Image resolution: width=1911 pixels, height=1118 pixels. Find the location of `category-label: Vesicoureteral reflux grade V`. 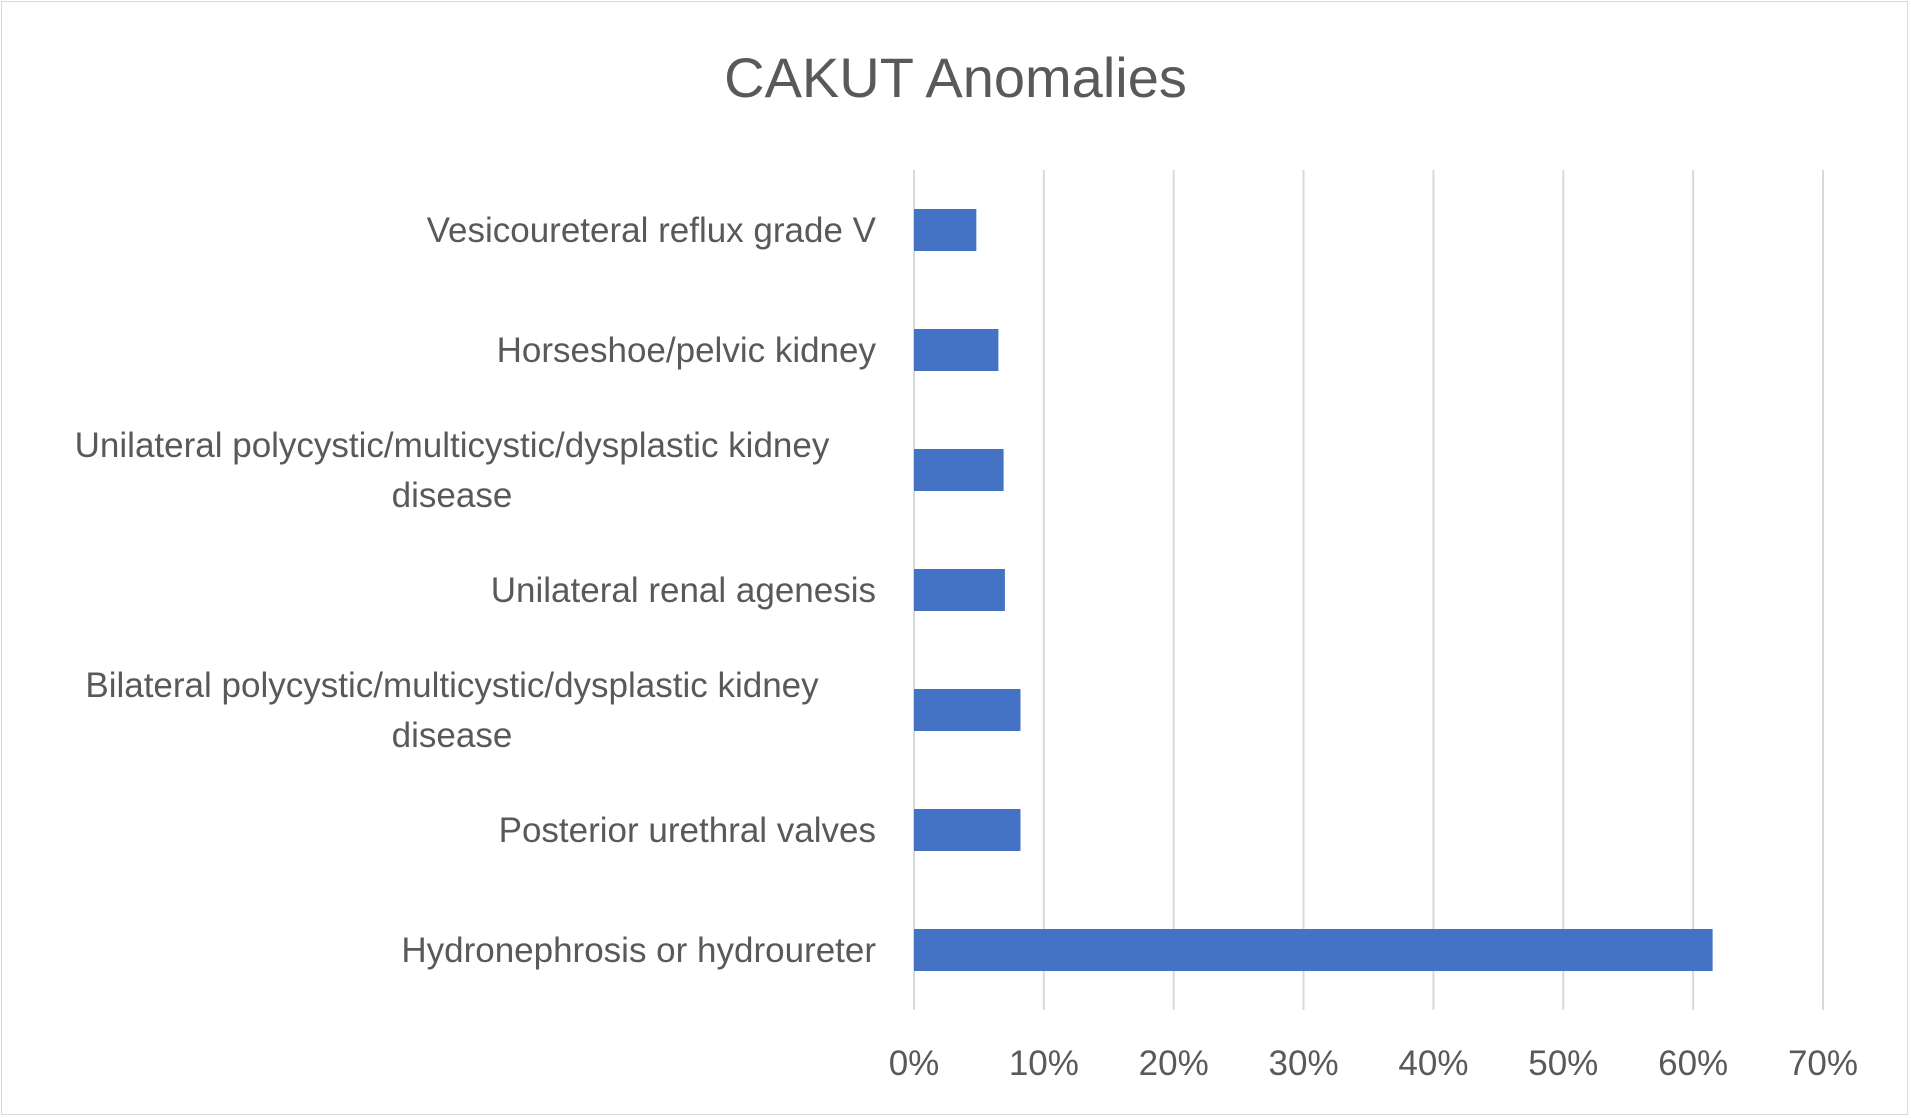

category-label: Vesicoureteral reflux grade V is located at coordinates (652, 230).